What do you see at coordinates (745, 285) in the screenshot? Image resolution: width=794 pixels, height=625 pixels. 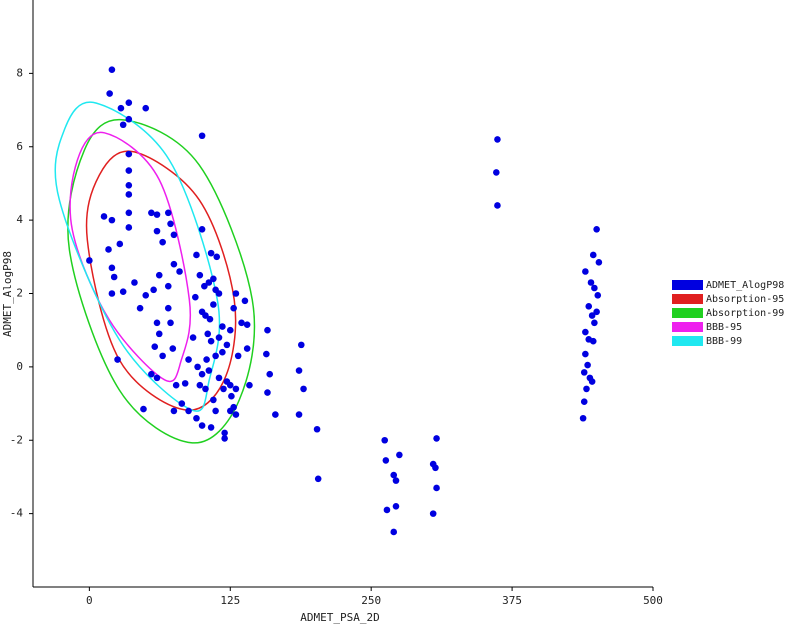 I see `legend-label: ADMET_AlogP98` at bounding box center [745, 285].